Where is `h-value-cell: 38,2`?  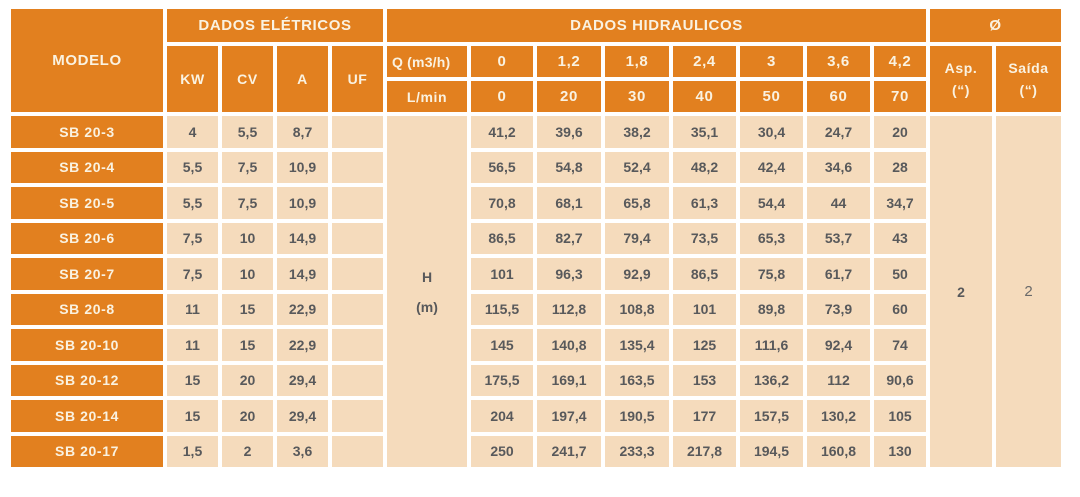
h-value-cell: 38,2 is located at coordinates (637, 132).